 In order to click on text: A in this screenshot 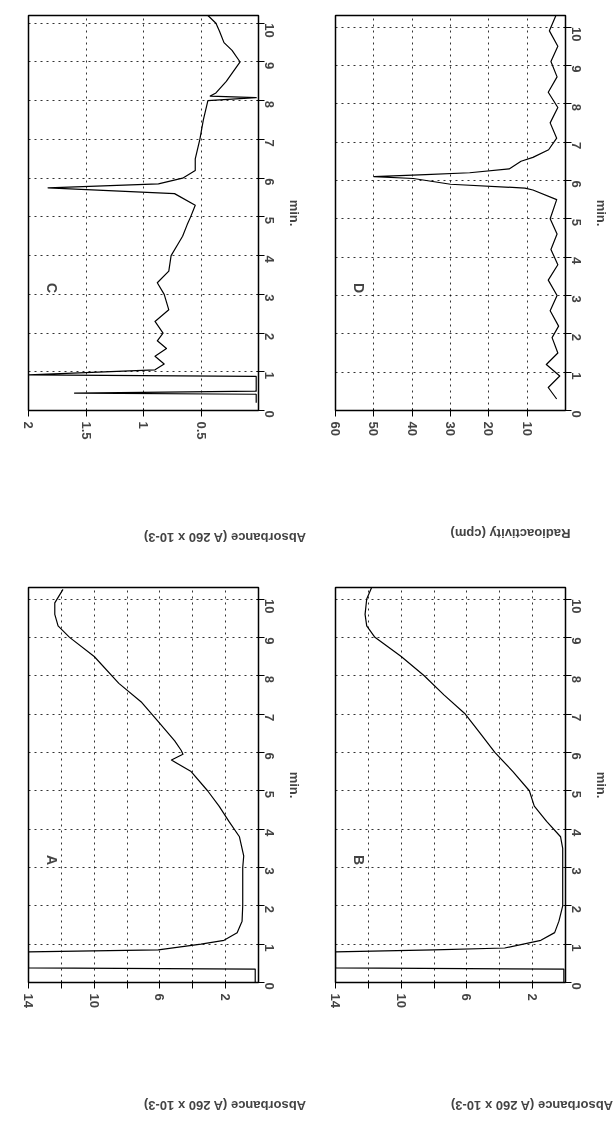, I will do `click(51, 860)`.